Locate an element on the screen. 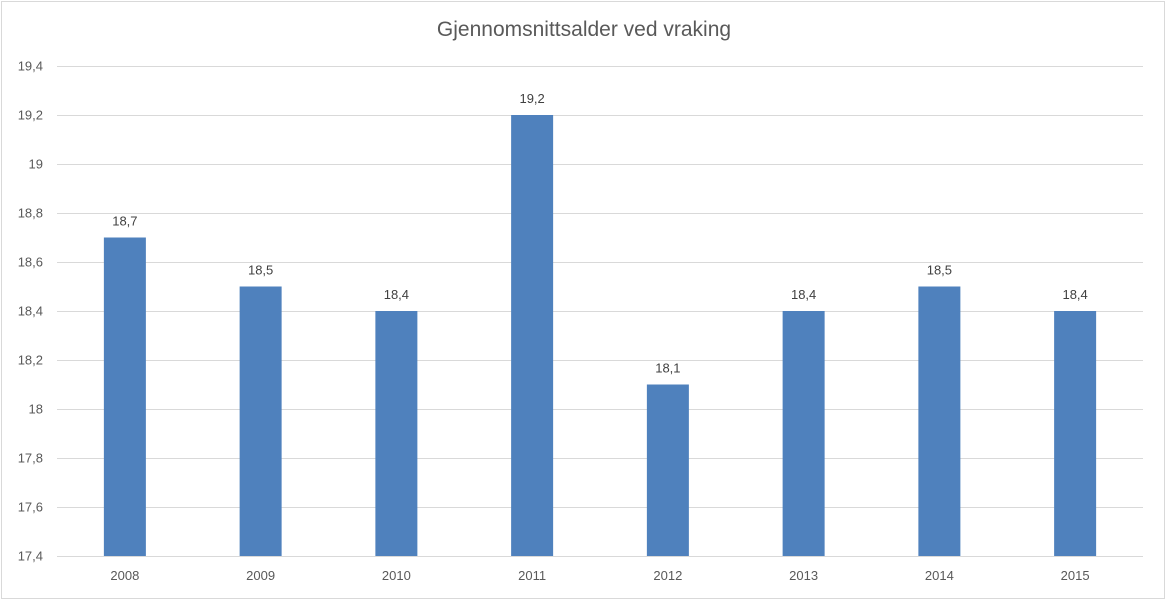 The image size is (1168, 602). bar-2008 is located at coordinates (124, 396).